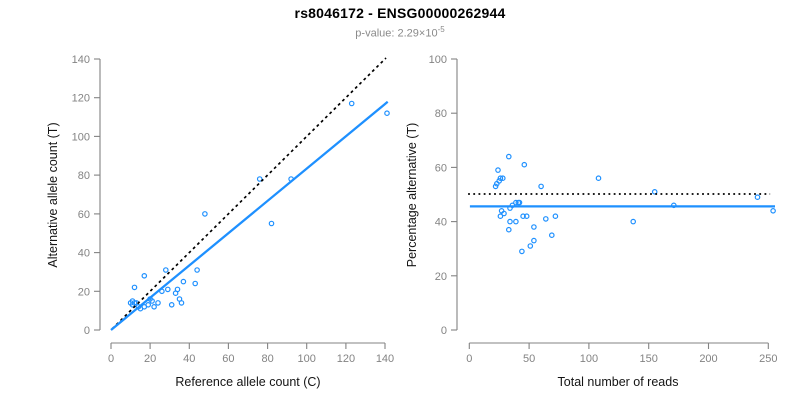  I want to click on y-axis-title: Alternative allele count (T), so click(53, 194).